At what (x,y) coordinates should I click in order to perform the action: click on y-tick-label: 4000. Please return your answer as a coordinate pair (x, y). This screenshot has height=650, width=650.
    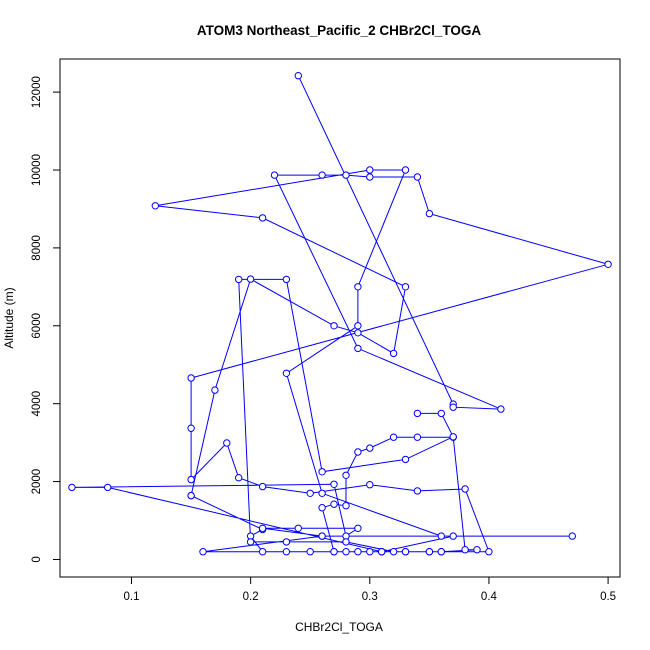
    Looking at the image, I should click on (37, 404).